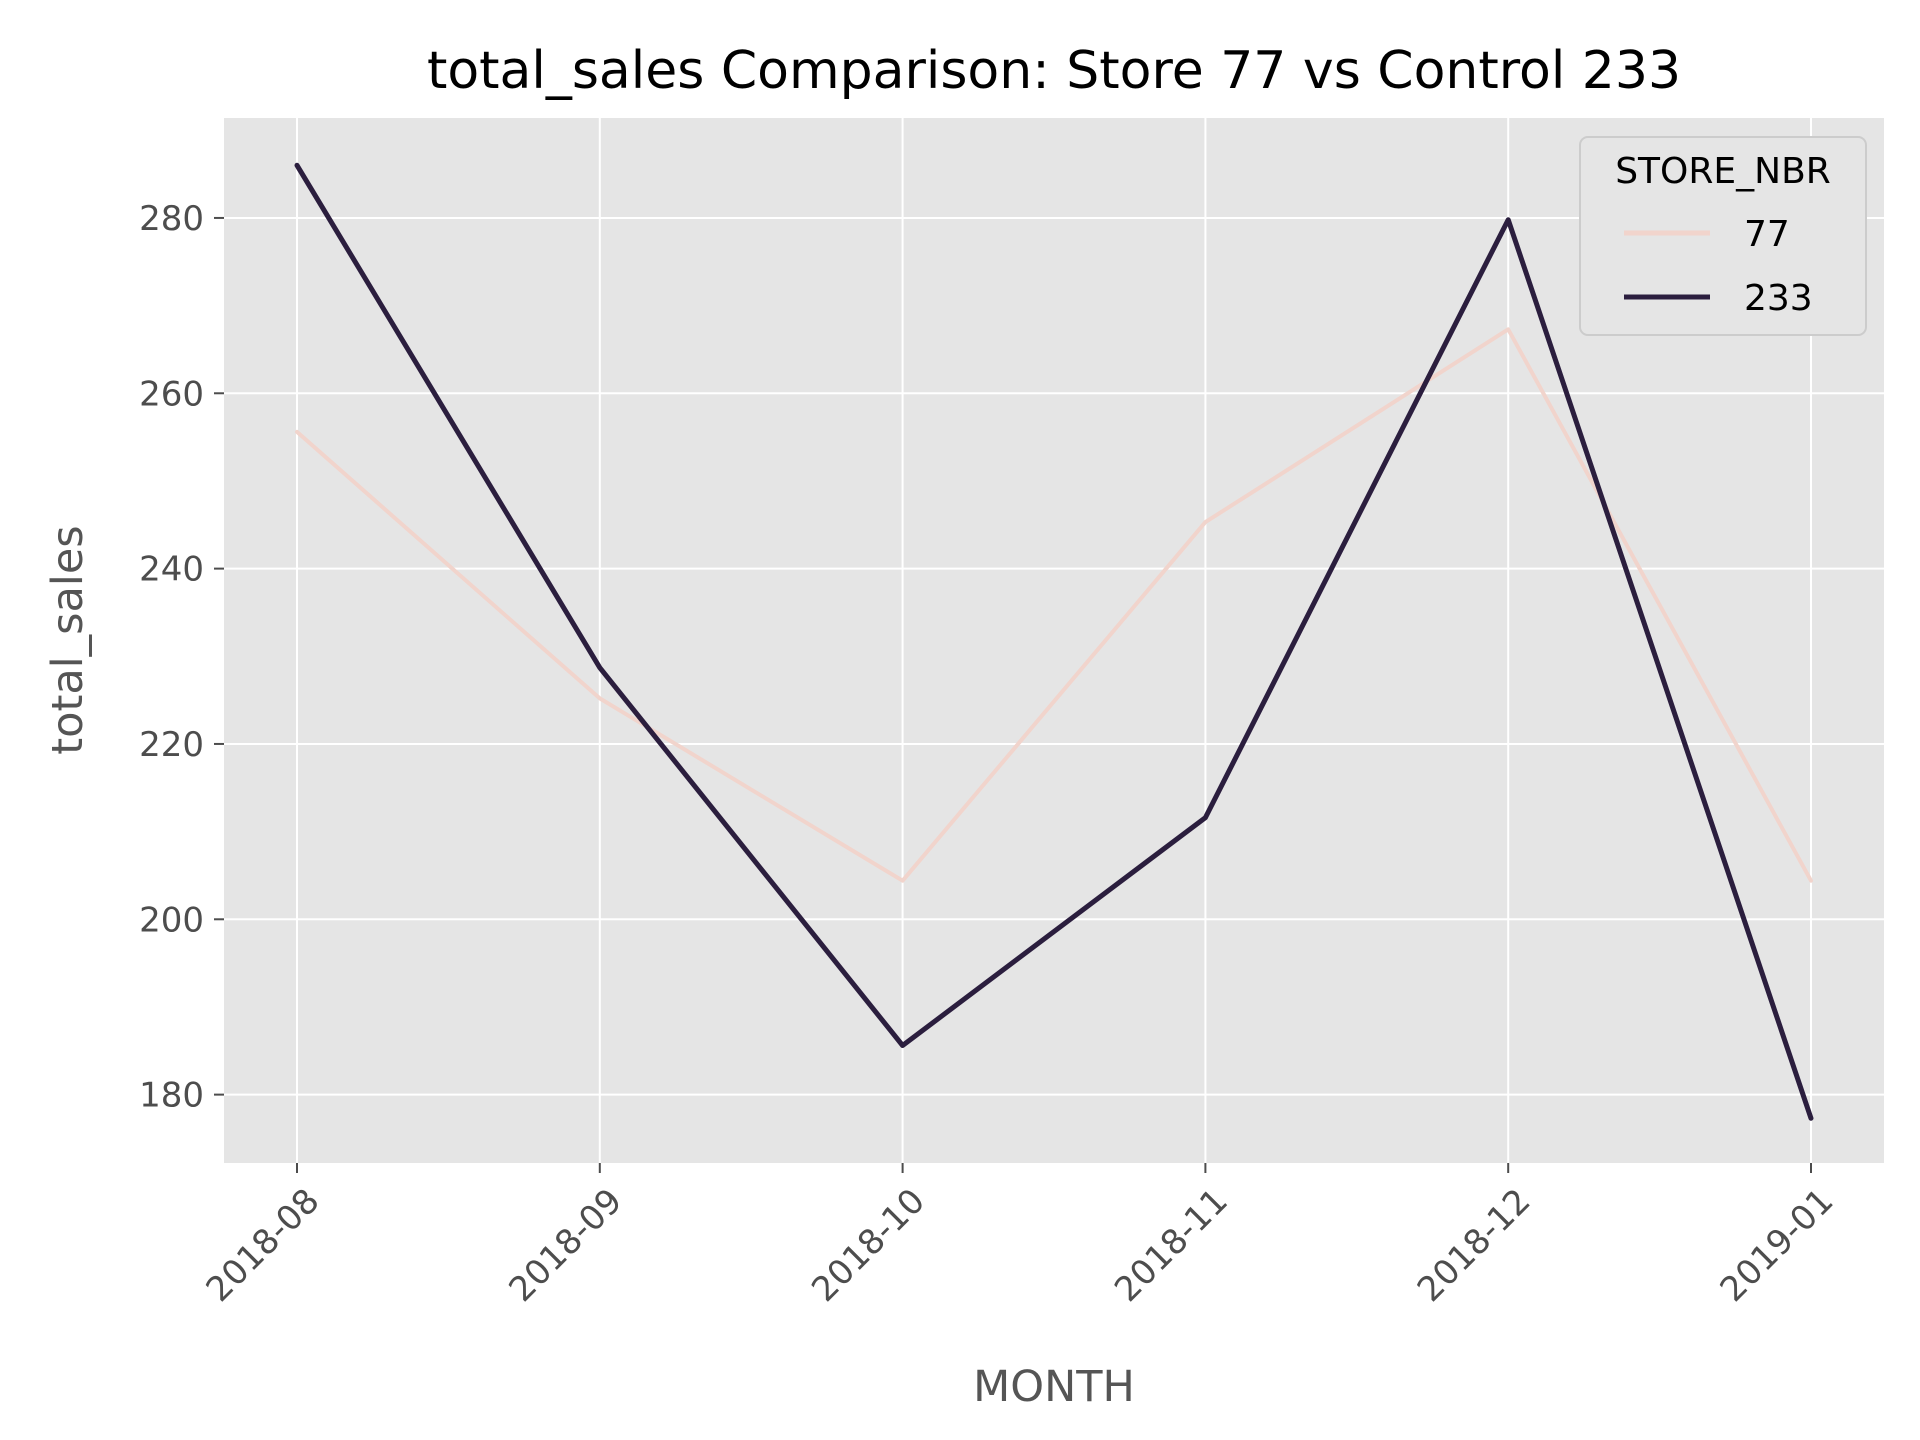 This screenshot has height=1440, width=1920. I want to click on x-axis-title: MONTH, so click(1054, 1387).